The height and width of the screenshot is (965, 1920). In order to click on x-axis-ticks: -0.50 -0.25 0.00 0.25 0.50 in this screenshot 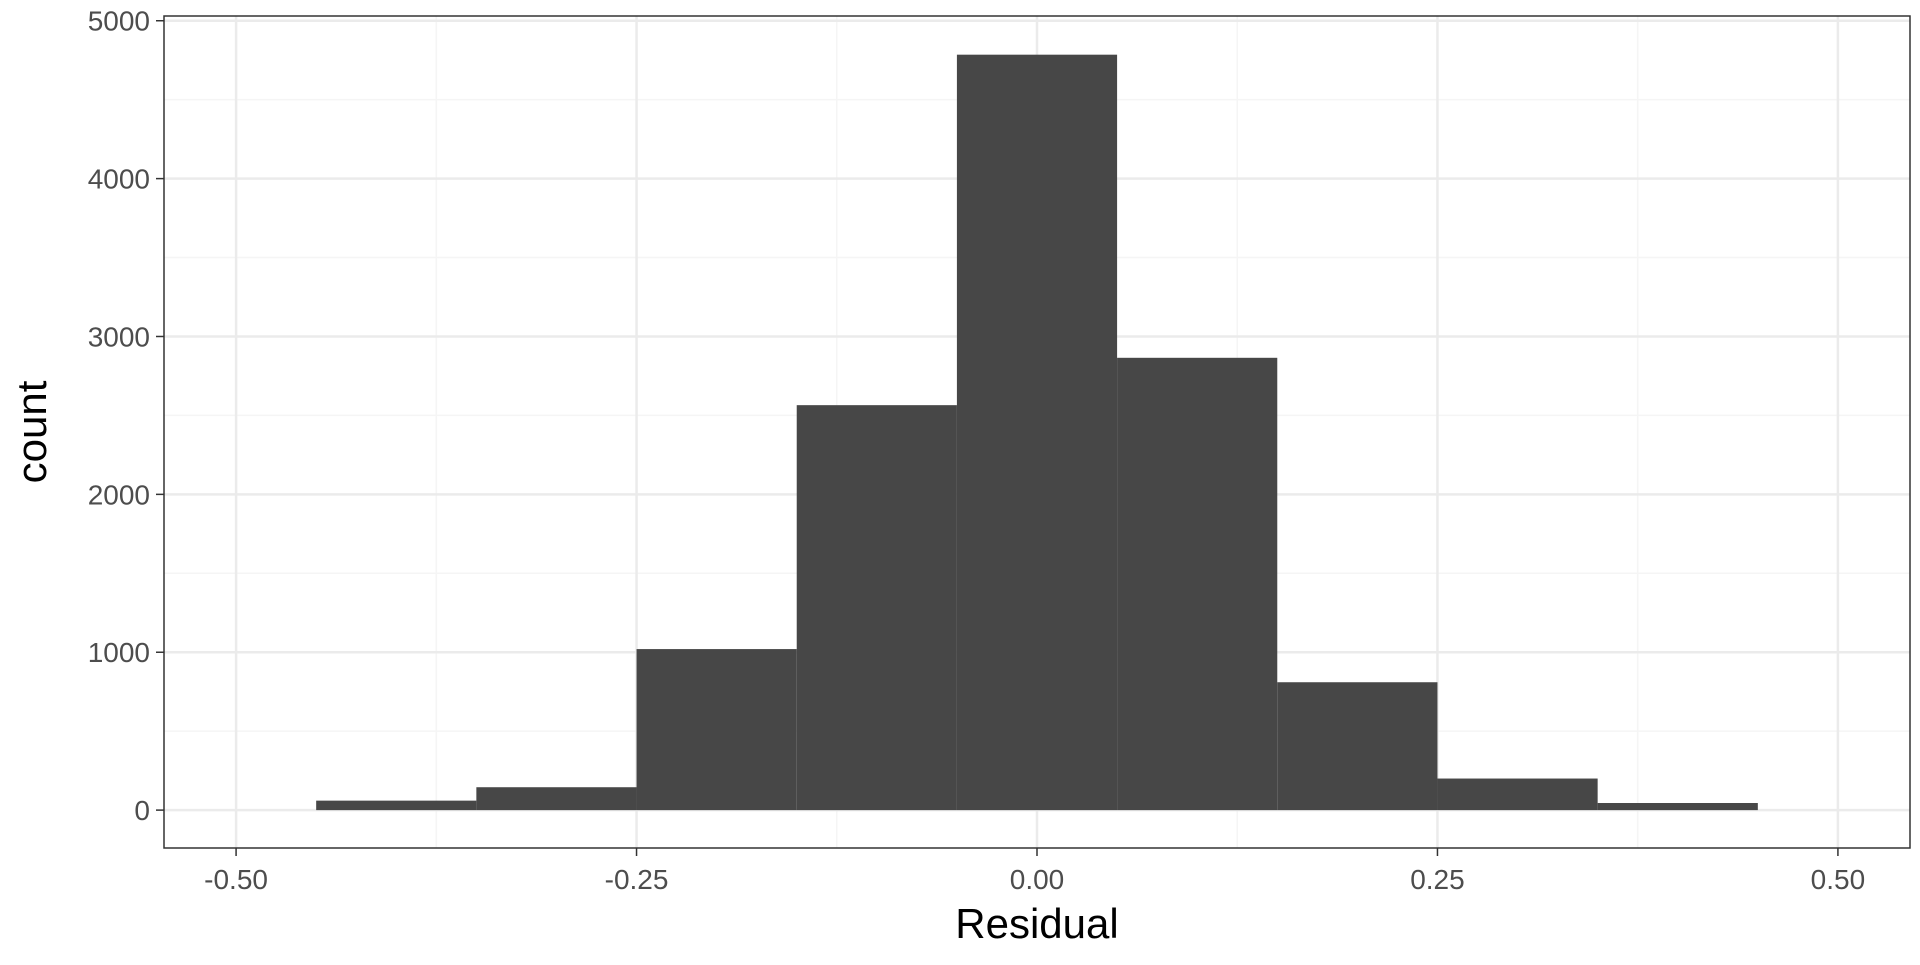, I will do `click(1034, 871)`.